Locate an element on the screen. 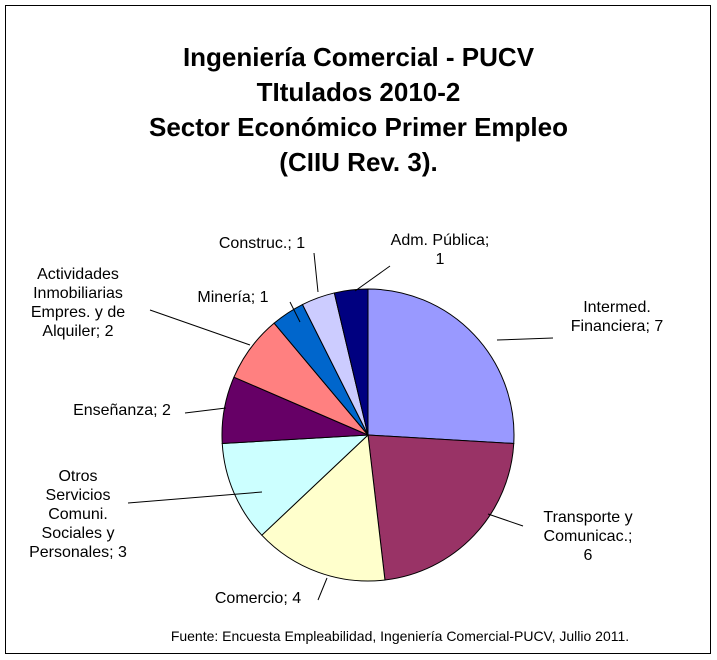  data-label: Transporte y Comunicac.; 6 is located at coordinates (588, 536).